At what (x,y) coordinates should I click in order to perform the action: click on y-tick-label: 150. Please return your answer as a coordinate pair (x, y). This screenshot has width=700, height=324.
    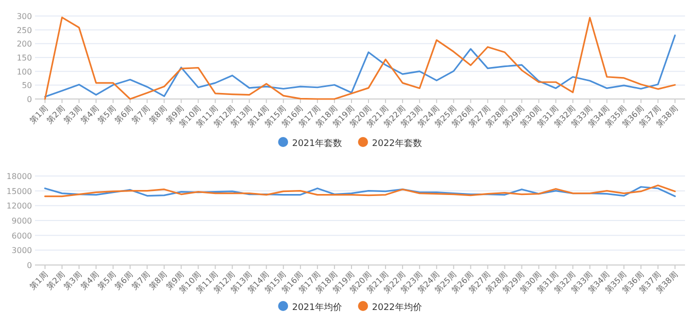
    Looking at the image, I should click on (24, 58).